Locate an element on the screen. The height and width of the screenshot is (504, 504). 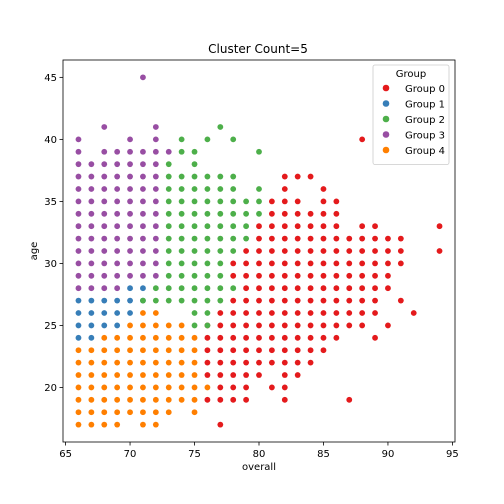
legend-title: Group is located at coordinates (411, 74).